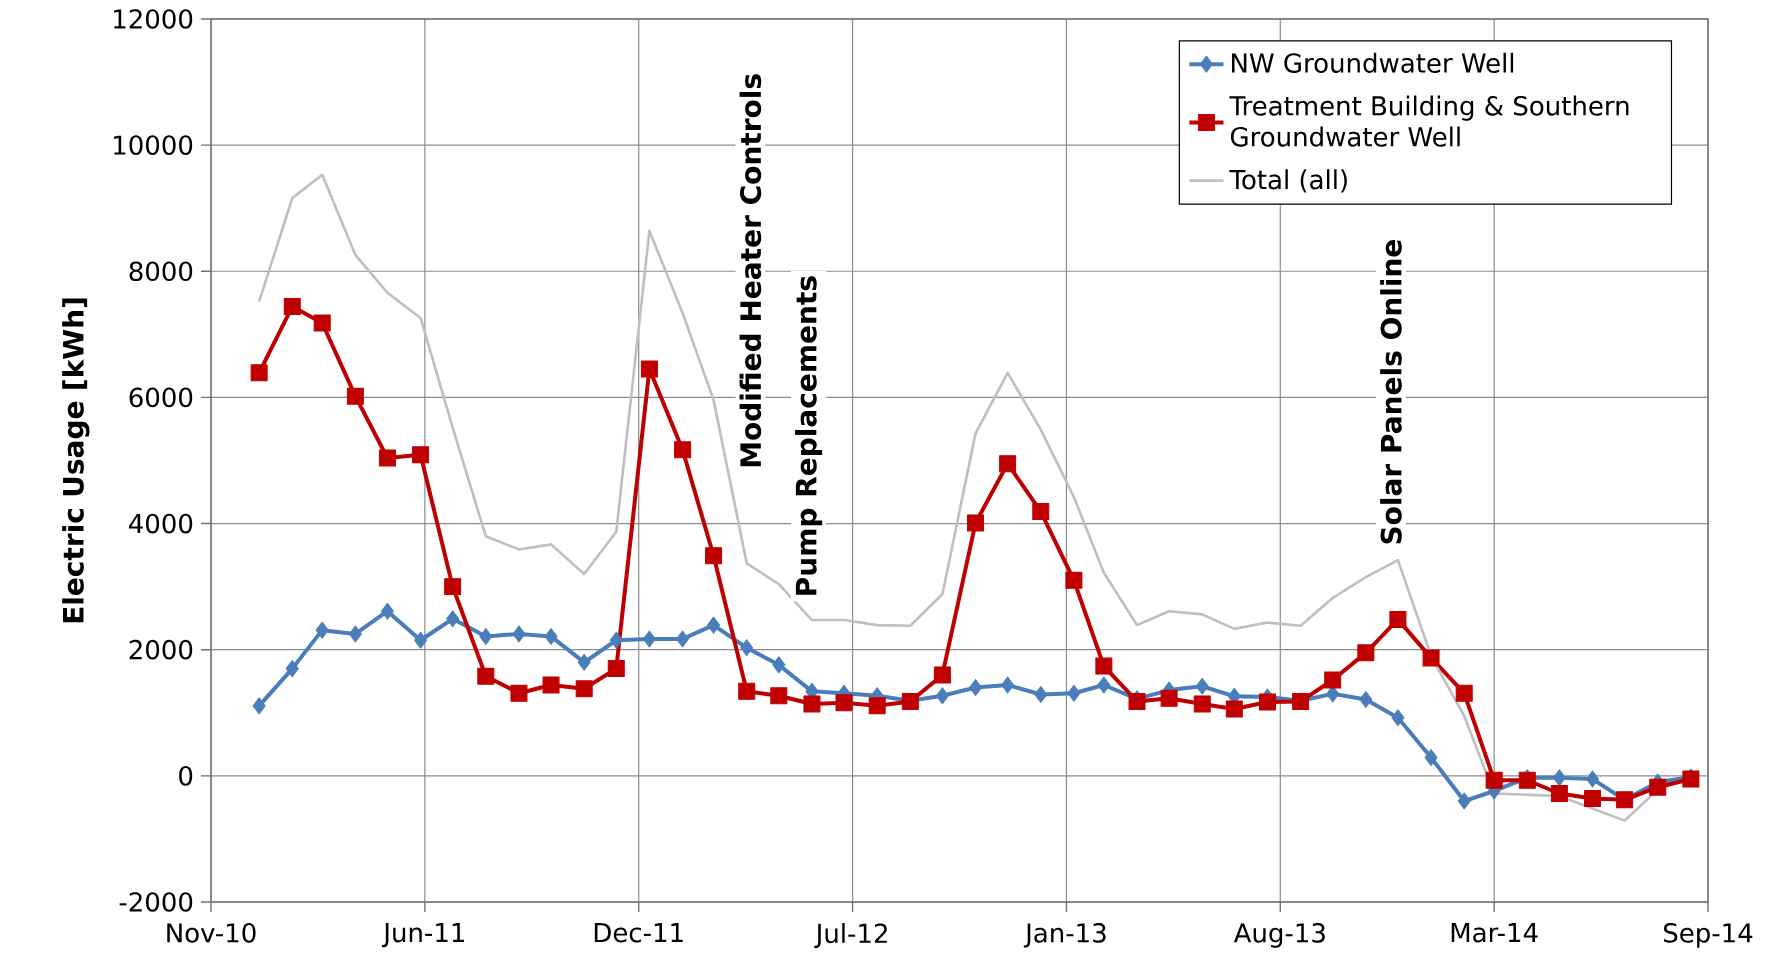 The width and height of the screenshot is (1779, 956). What do you see at coordinates (161, 523) in the screenshot?
I see `y-tick-label: 4000` at bounding box center [161, 523].